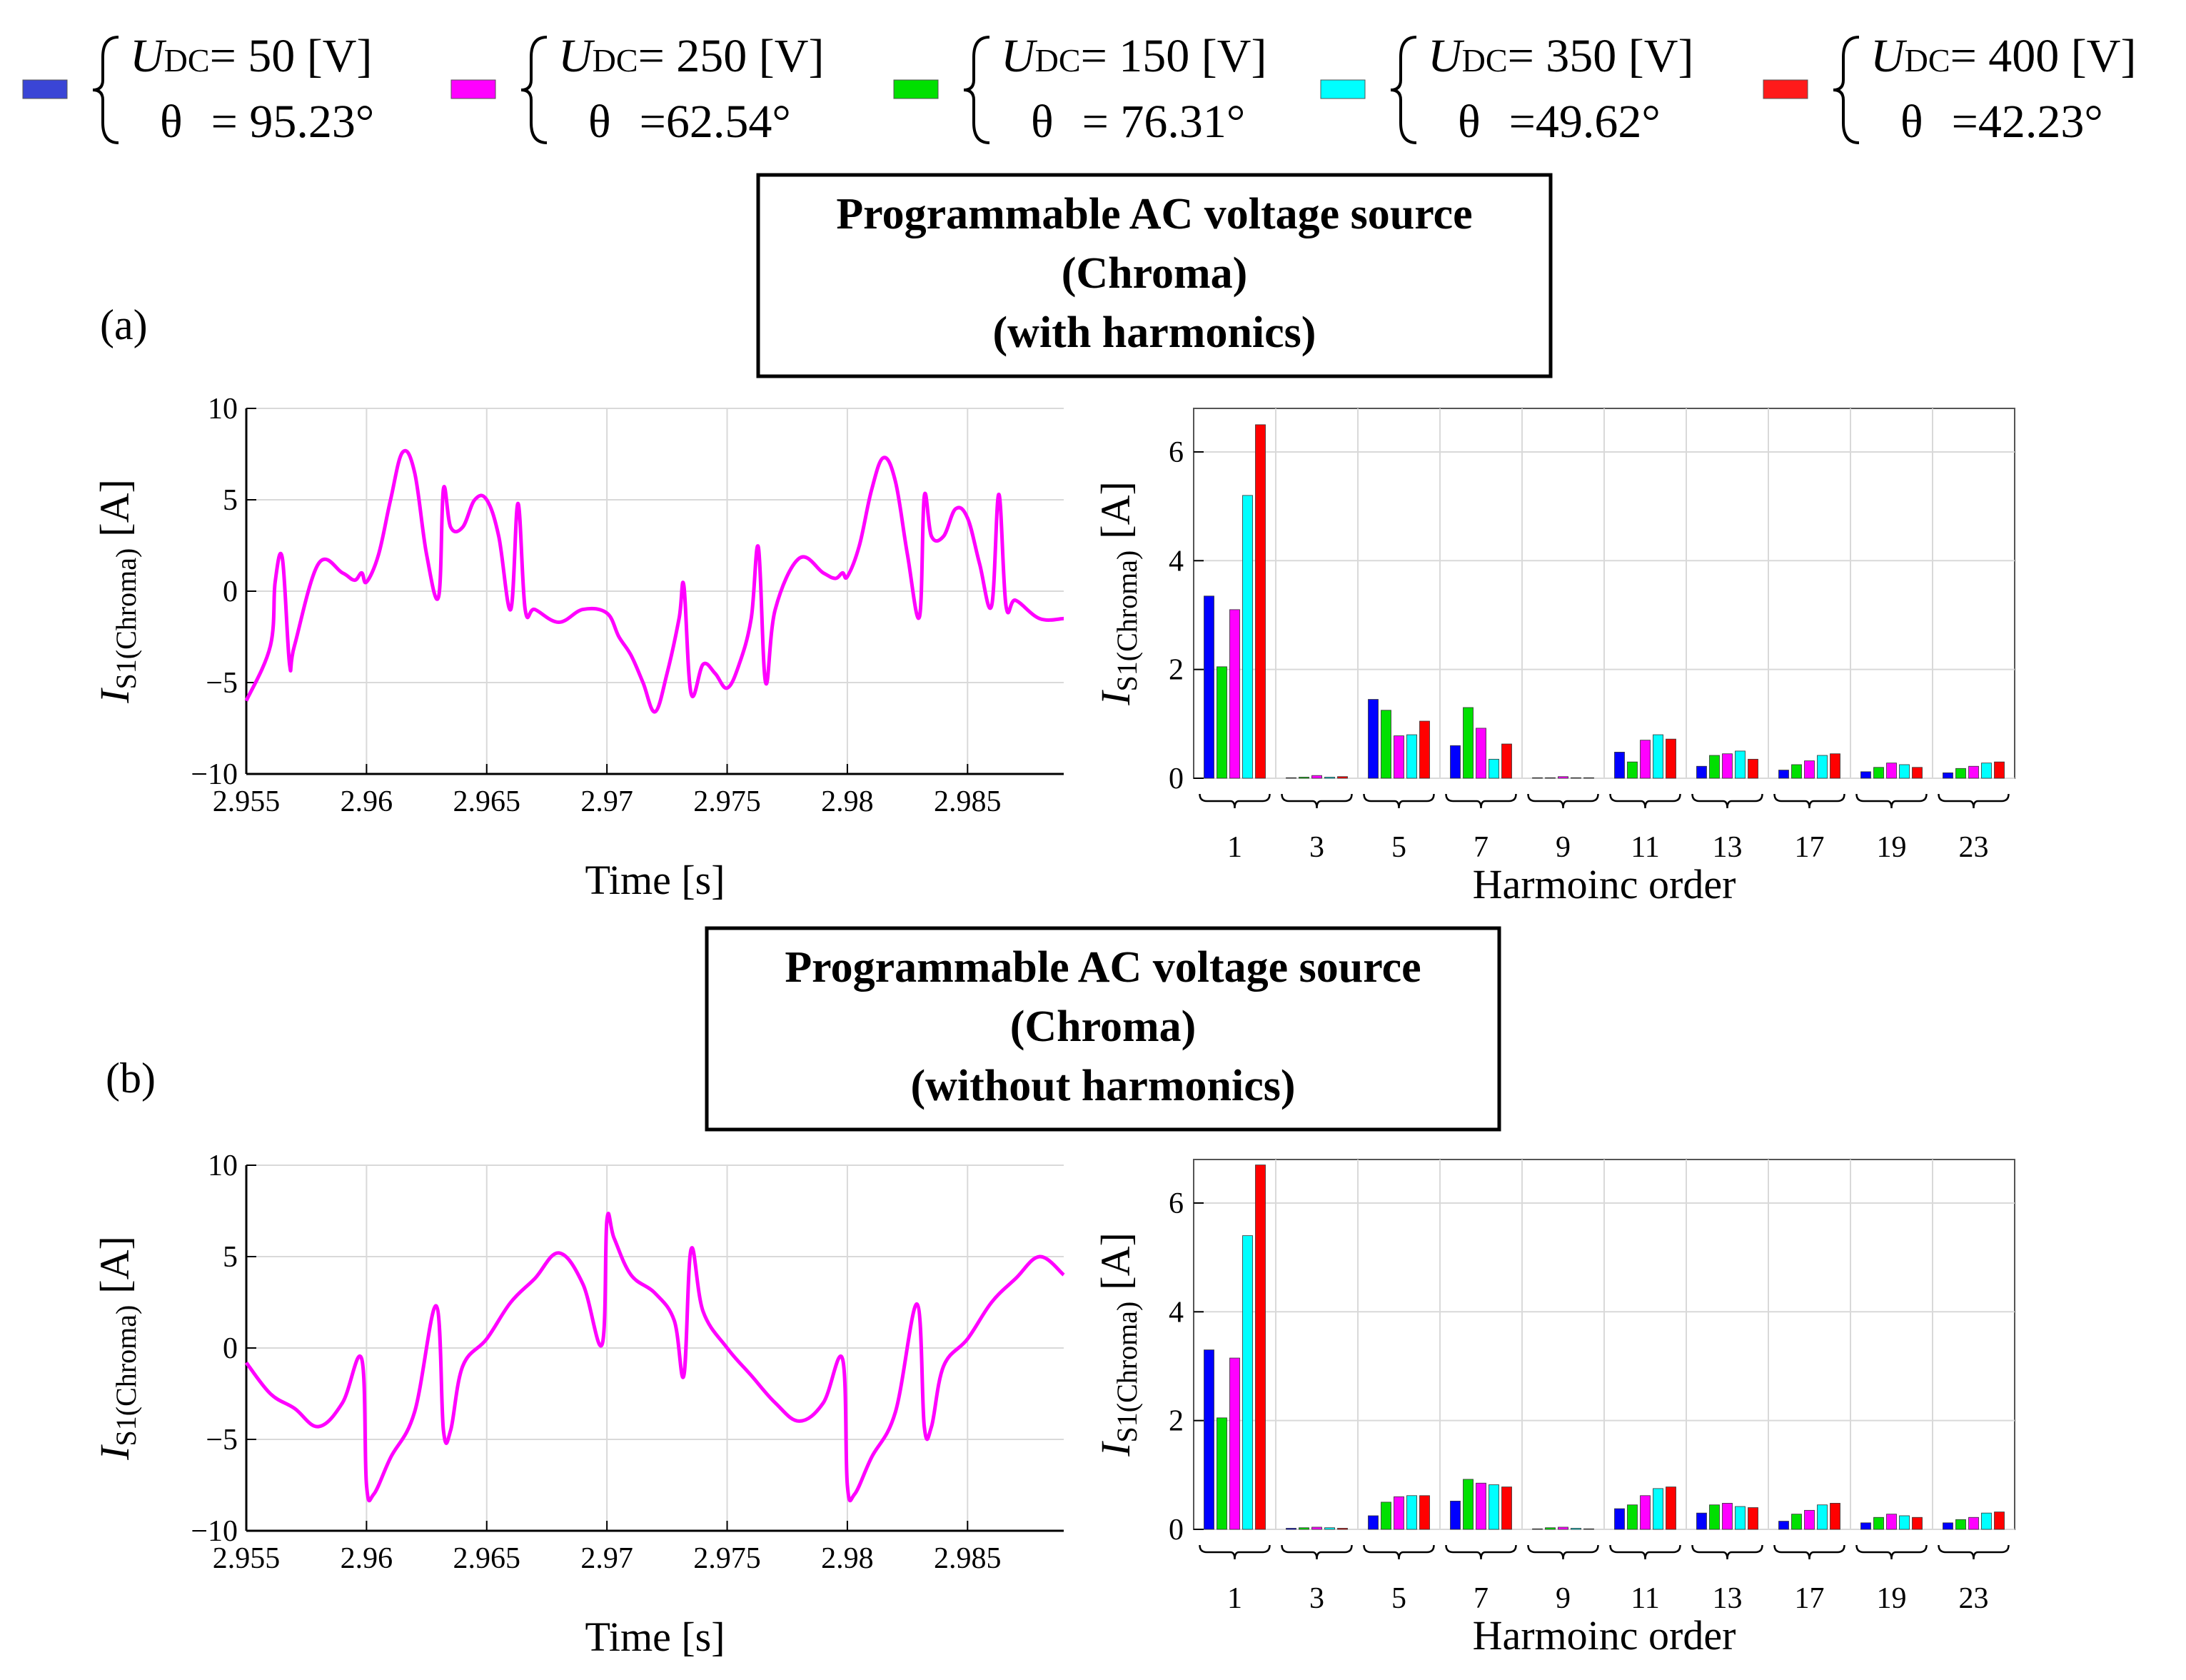 The width and height of the screenshot is (2186, 1680). I want to click on legend-udc-text: UDC= 150 [V], so click(1133, 56).